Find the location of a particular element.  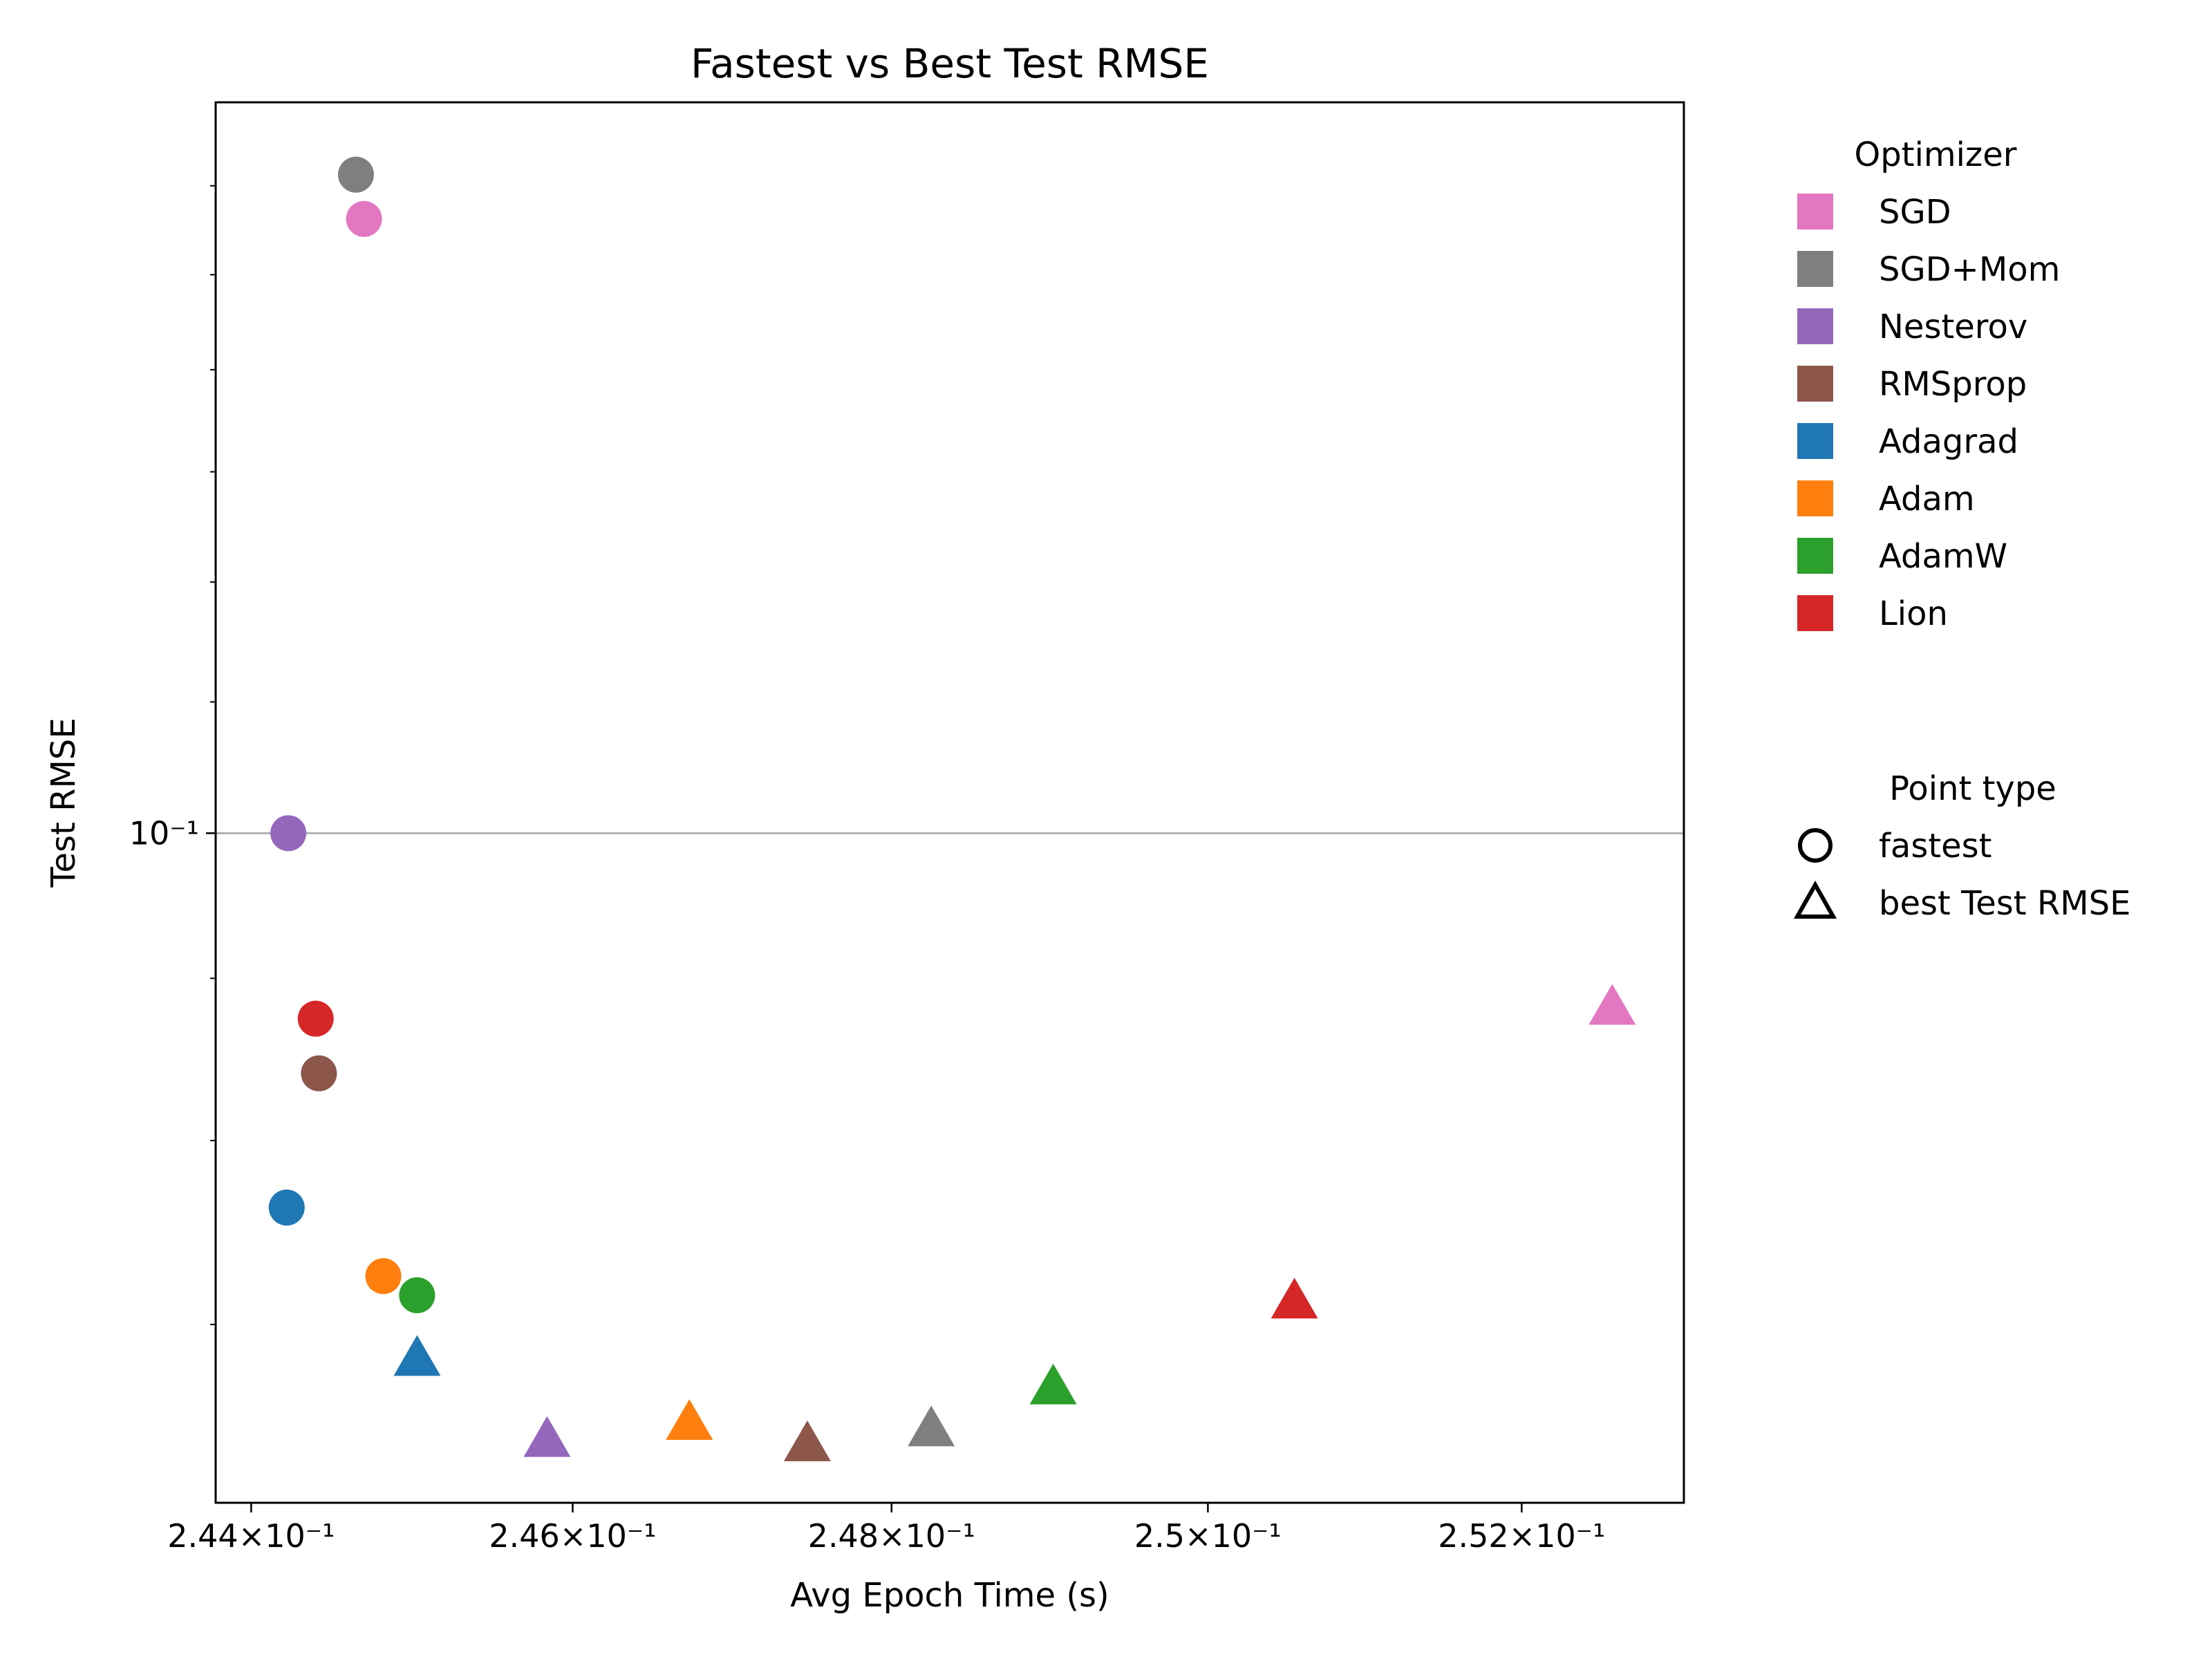

x-tick-label: 2.48×10⁻¹ is located at coordinates (892, 1536).